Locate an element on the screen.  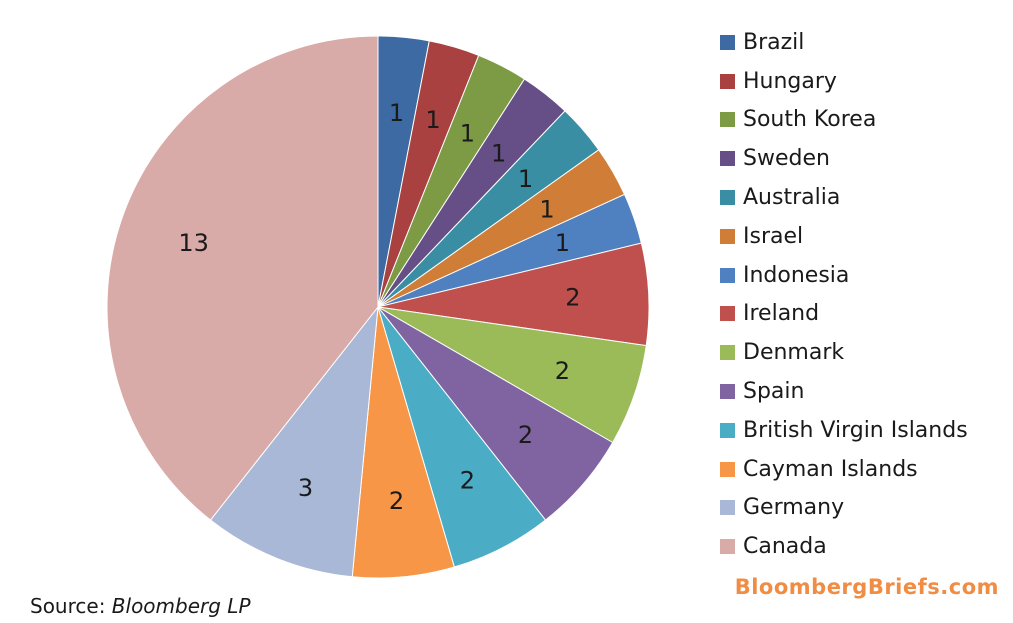
legend-swatch-indonesia is located at coordinates (727, 275).